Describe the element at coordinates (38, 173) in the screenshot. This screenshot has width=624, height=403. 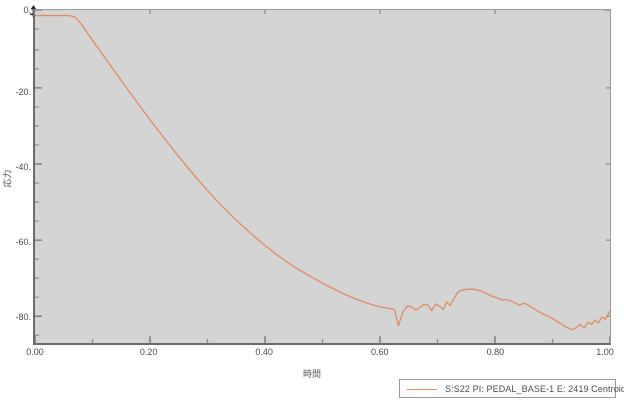
I see `y-axis-ticks` at that location.